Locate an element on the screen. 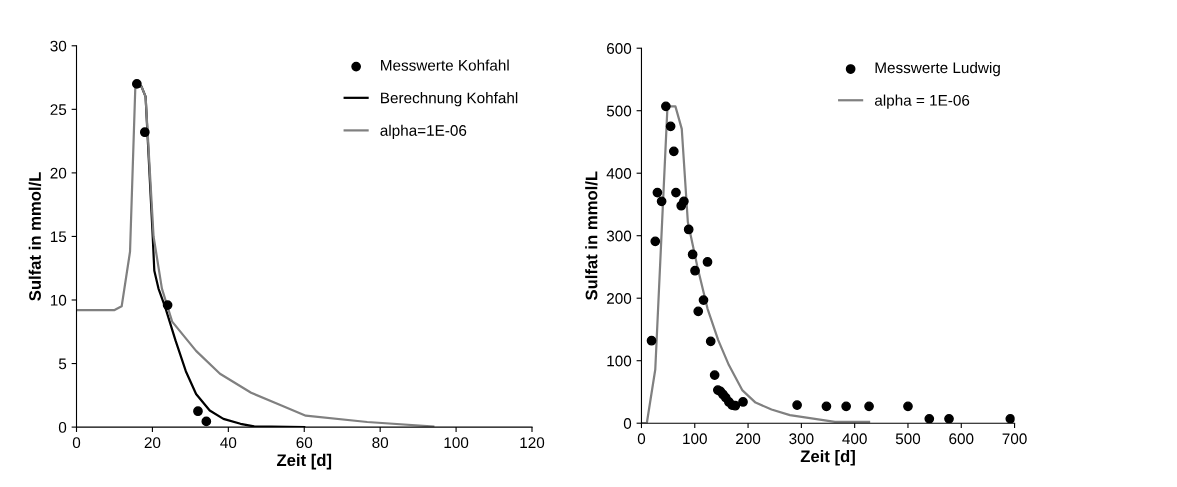  legend-label: Messwerte Ludwig is located at coordinates (937, 69).